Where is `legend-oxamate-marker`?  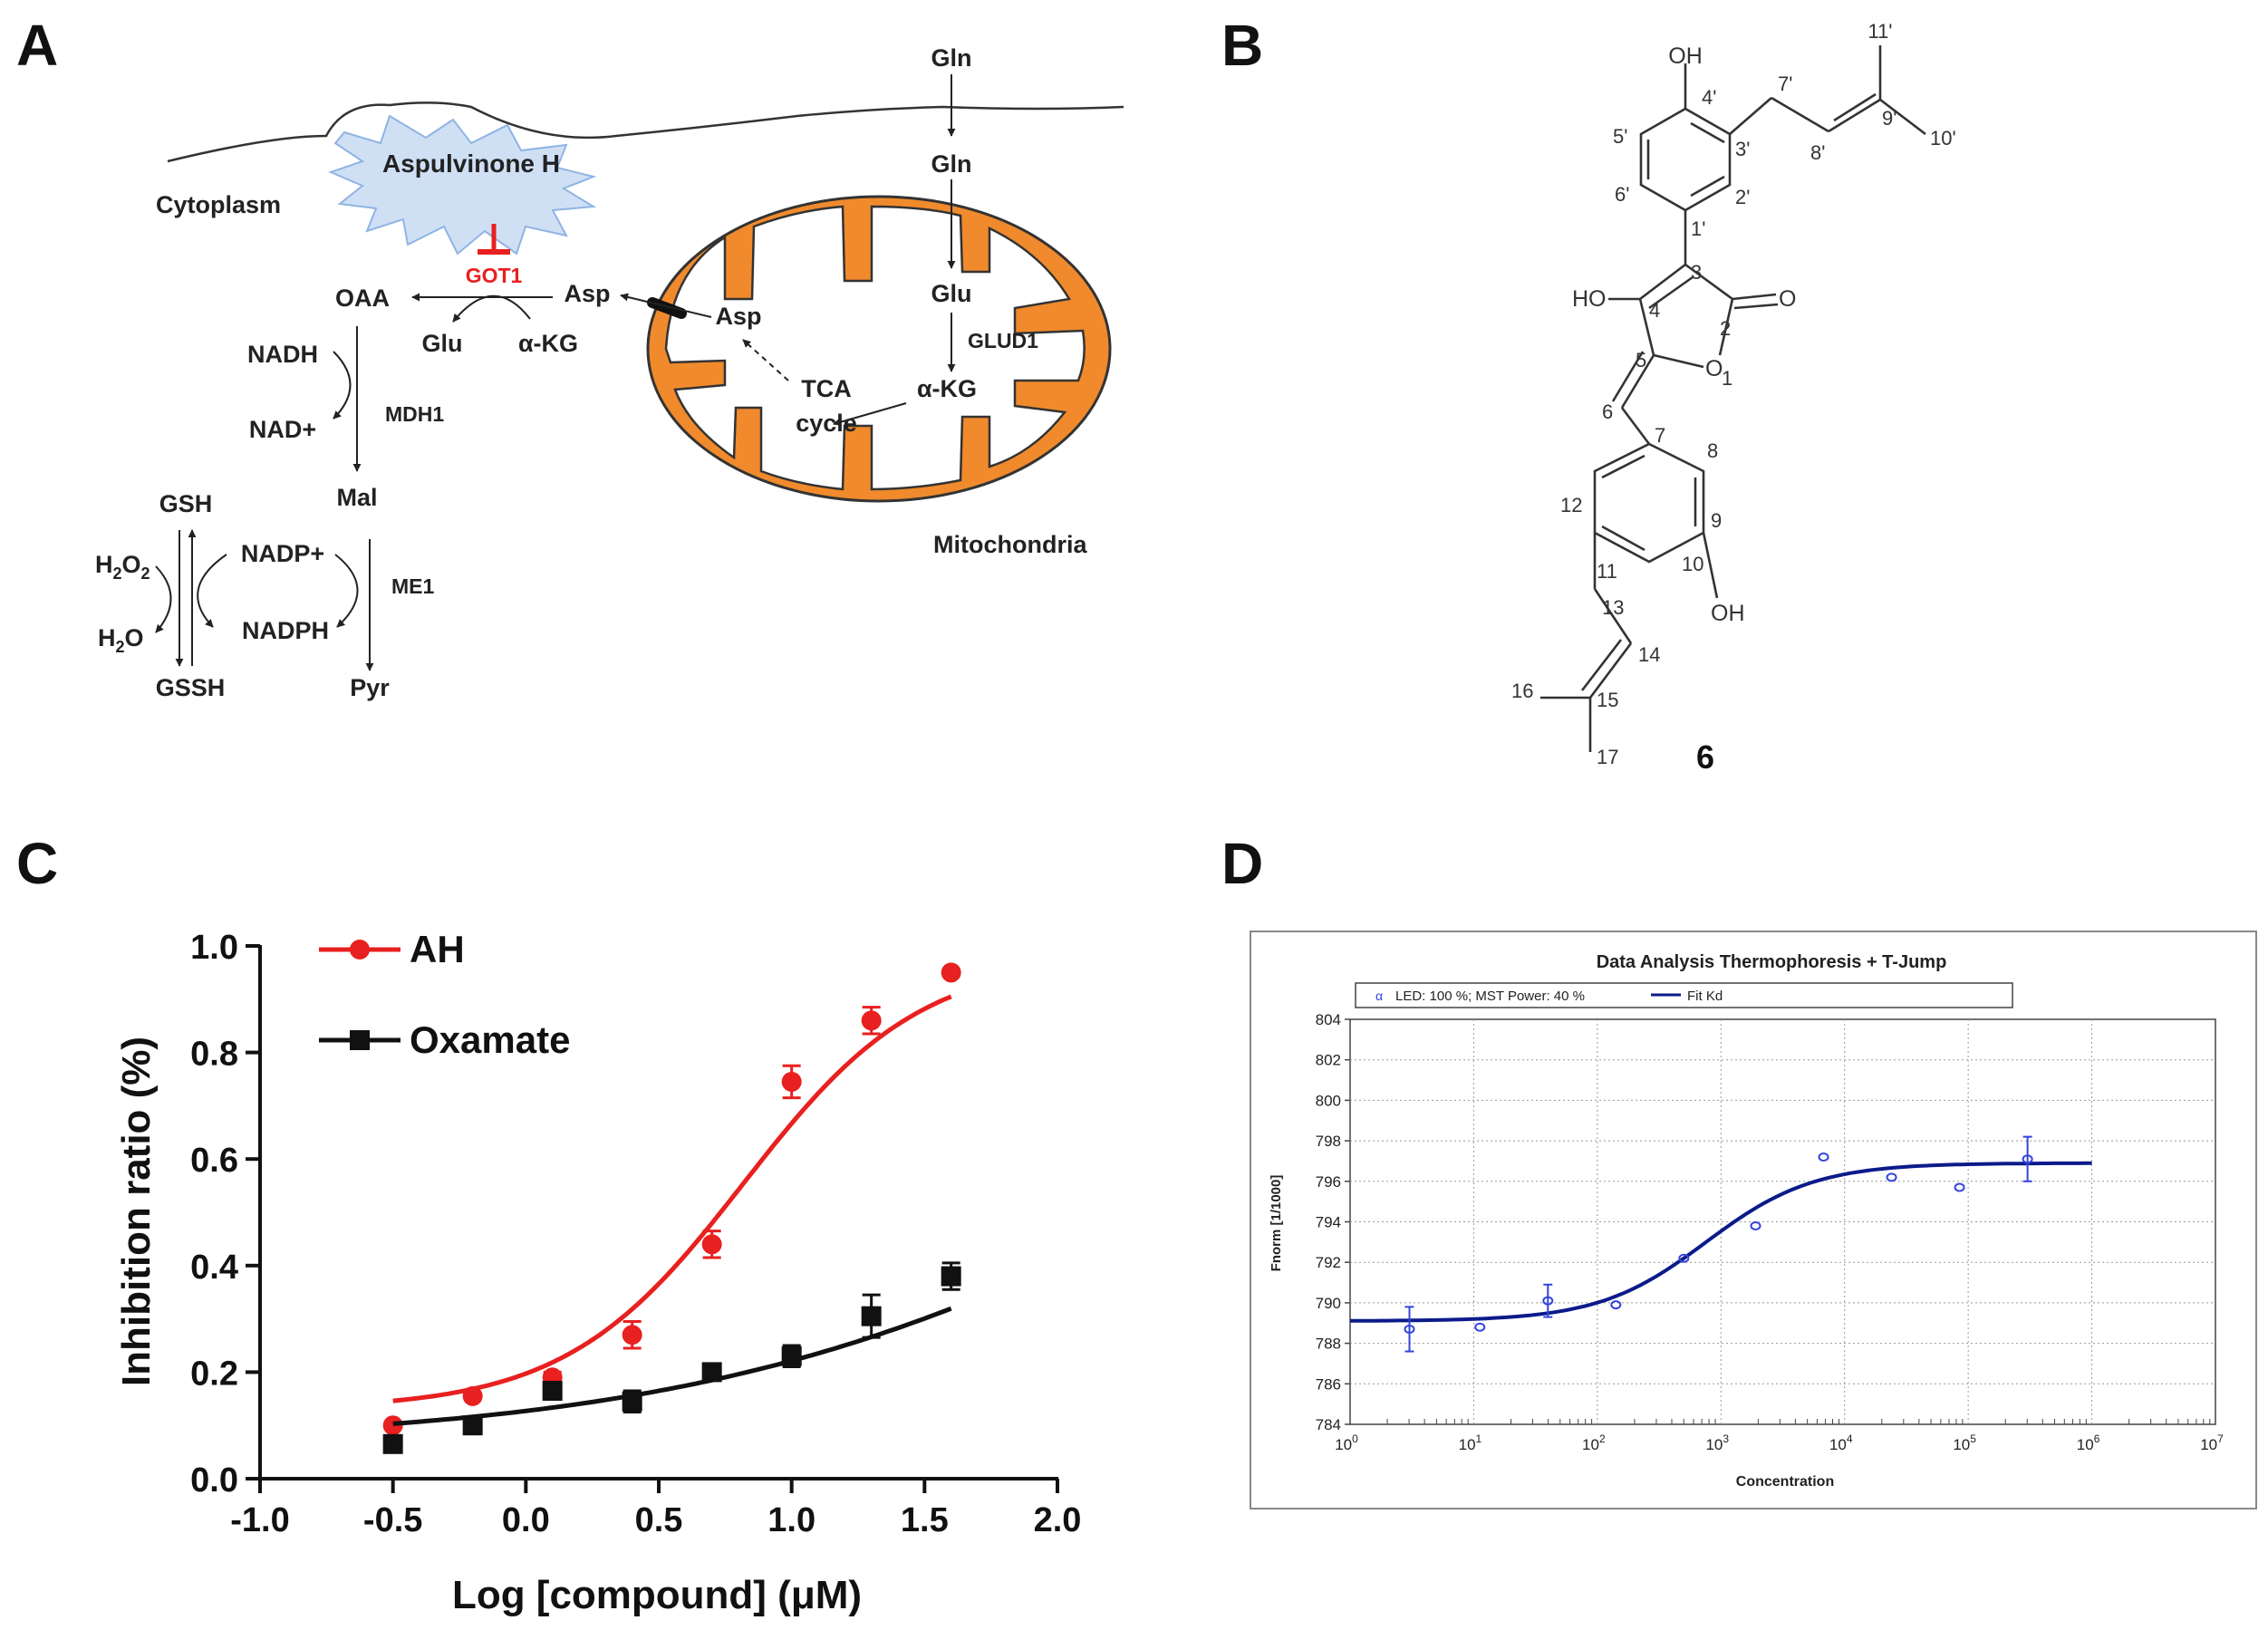 legend-oxamate-marker is located at coordinates (360, 1040).